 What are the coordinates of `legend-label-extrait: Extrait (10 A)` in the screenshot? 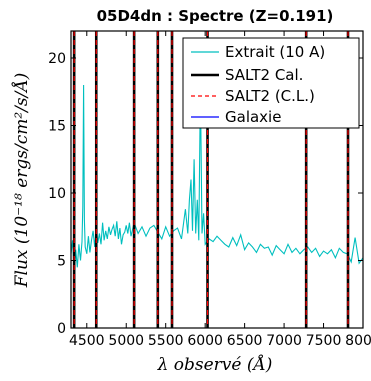 It's located at (275, 52).